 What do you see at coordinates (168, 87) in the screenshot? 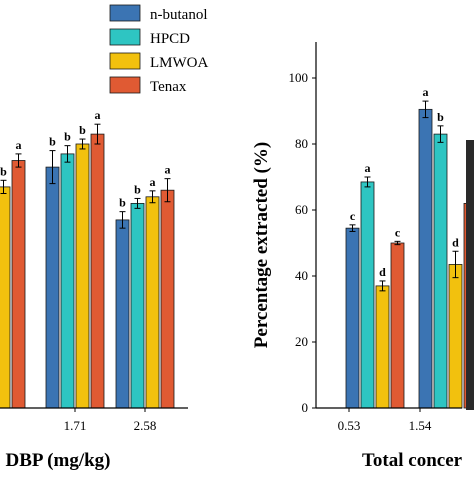
I see `legend-label: Tenax` at bounding box center [168, 87].